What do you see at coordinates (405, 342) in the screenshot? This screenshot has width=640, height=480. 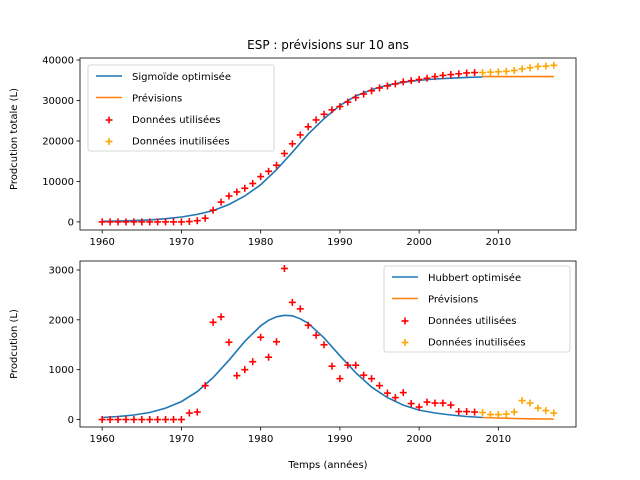 I see `legend-unused-swatch` at bounding box center [405, 342].